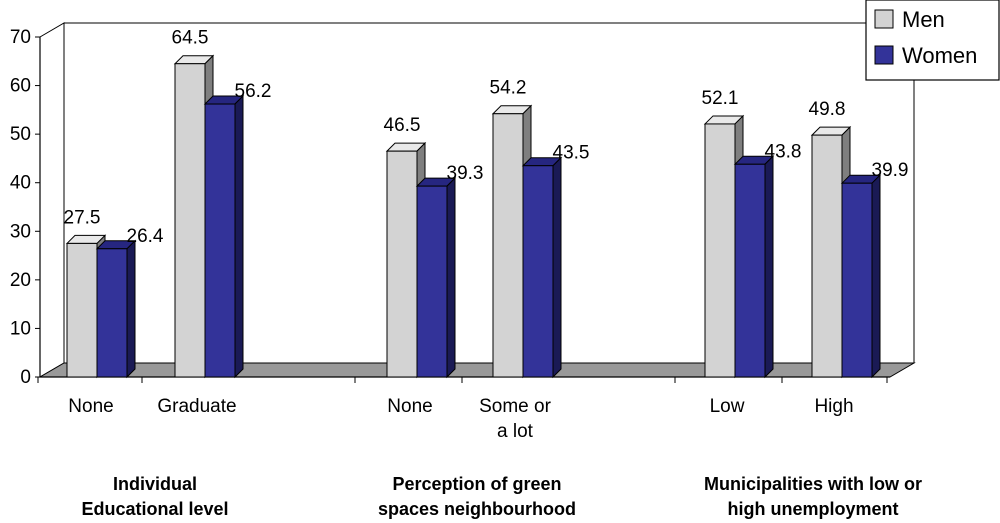  What do you see at coordinates (932, 40) in the screenshot?
I see `legend: Men Women` at bounding box center [932, 40].